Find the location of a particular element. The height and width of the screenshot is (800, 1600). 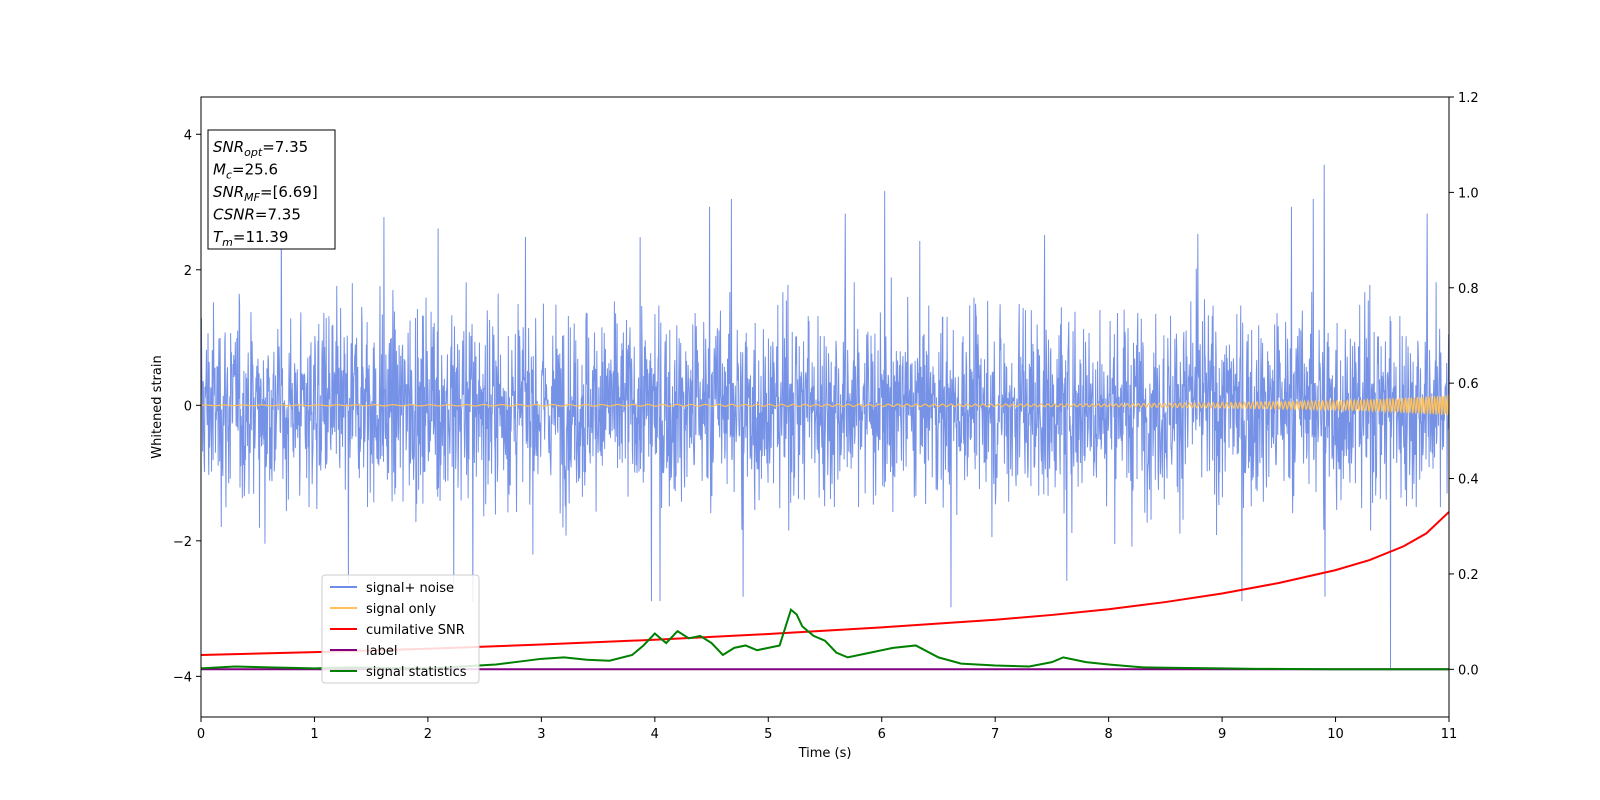

x-tick-label: 3 is located at coordinates (541, 734).